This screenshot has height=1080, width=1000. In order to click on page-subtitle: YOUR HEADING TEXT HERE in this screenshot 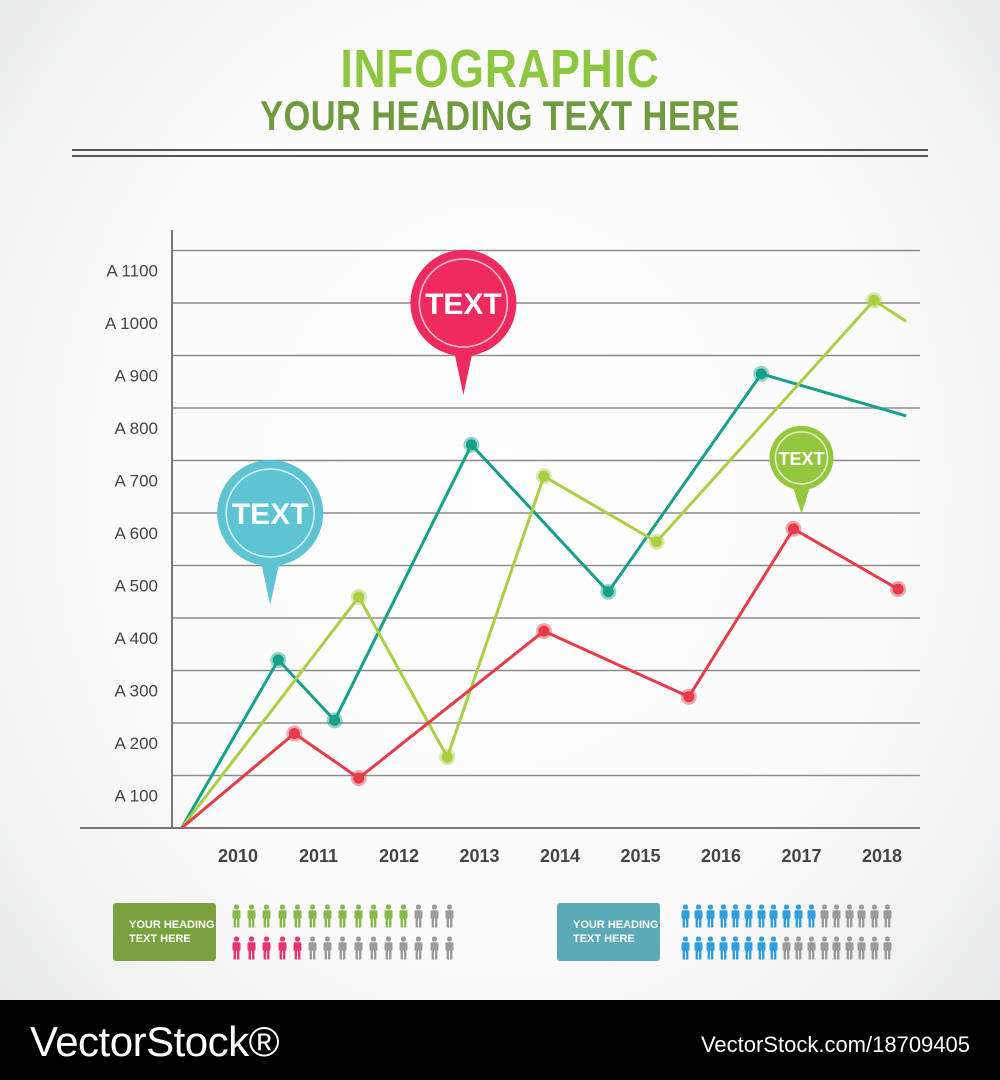, I will do `click(500, 115)`.